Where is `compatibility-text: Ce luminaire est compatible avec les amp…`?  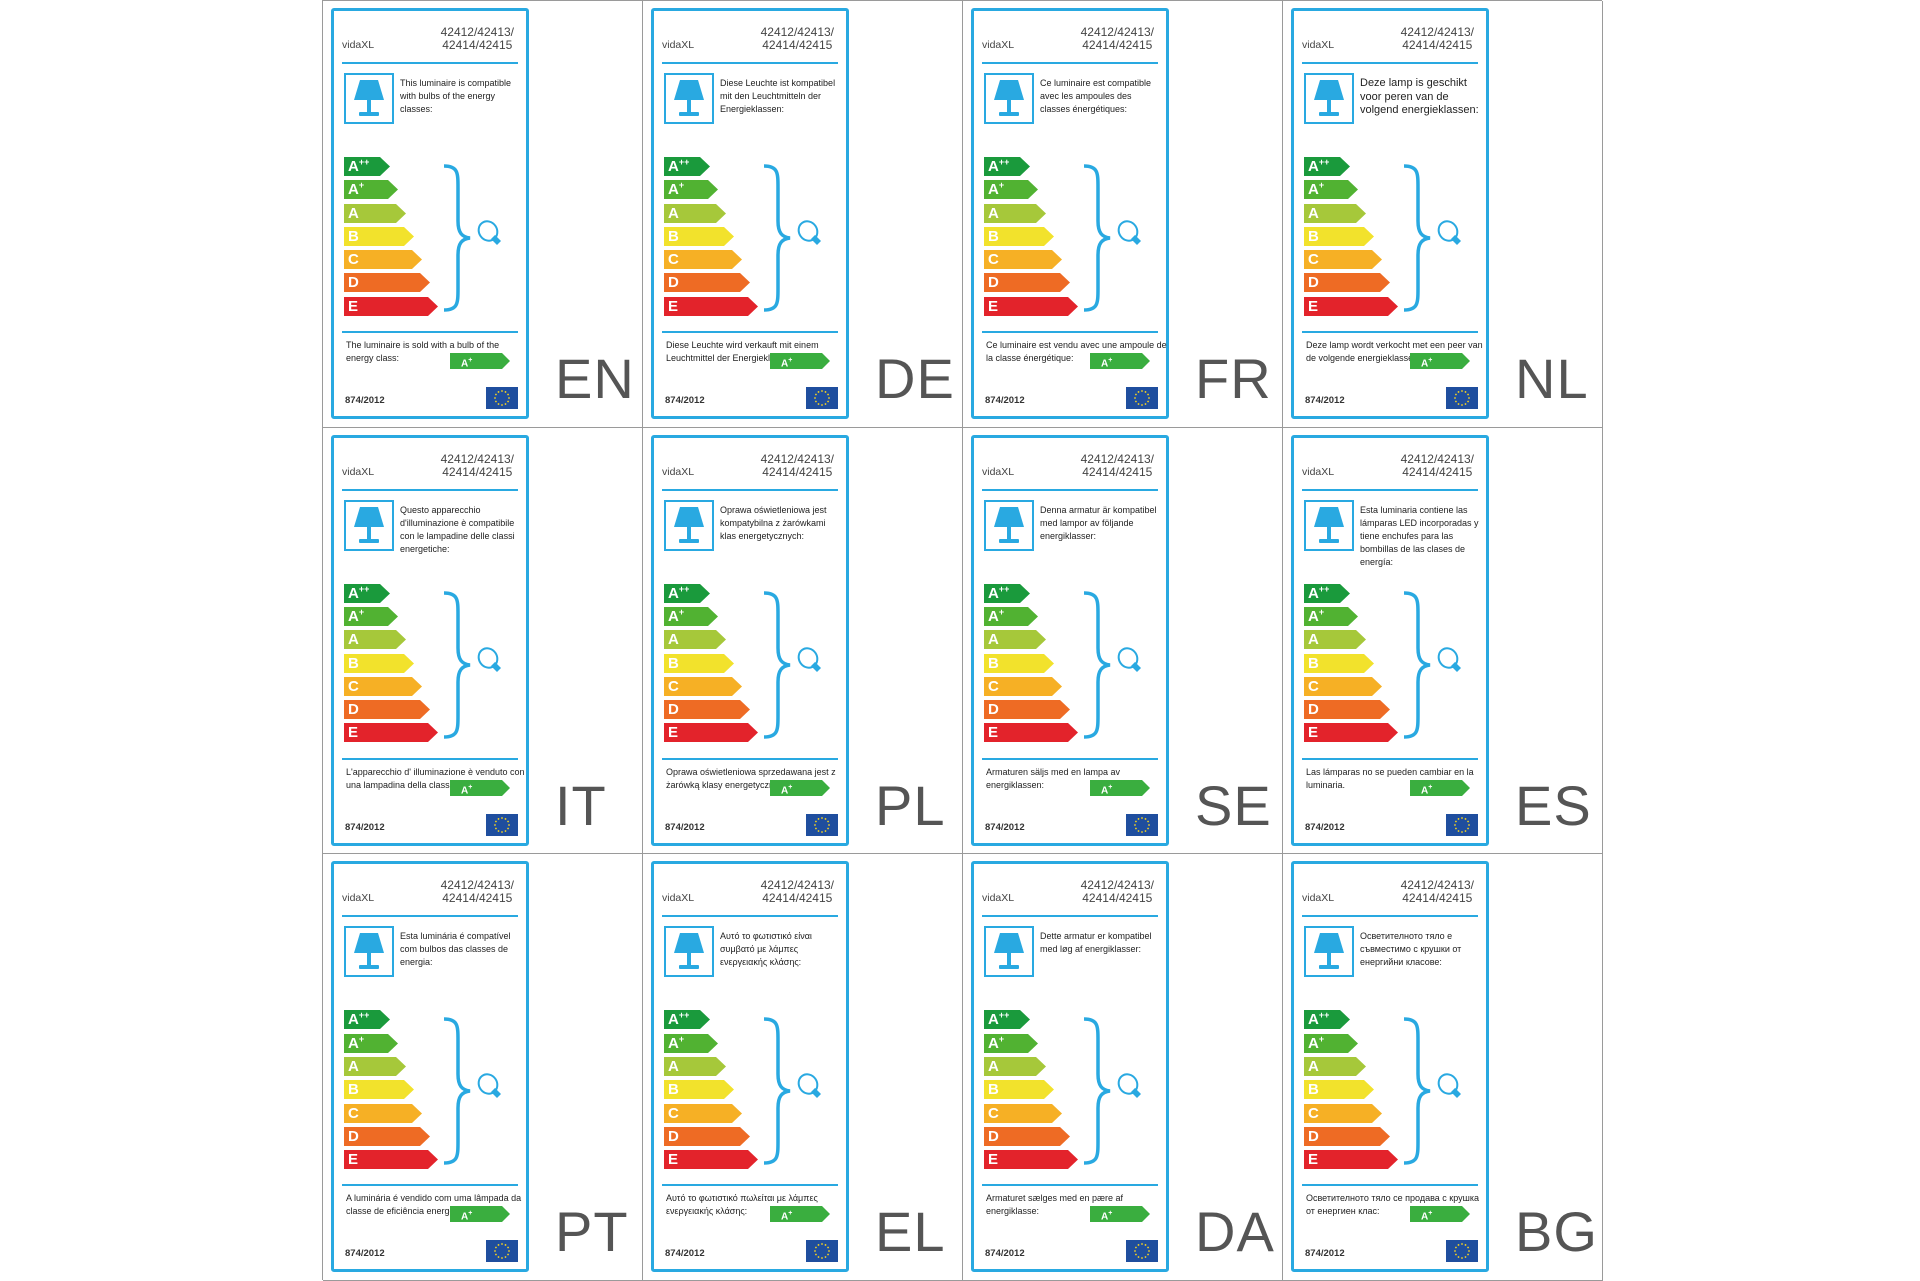 compatibility-text: Ce luminaire est compatible avec les amp… is located at coordinates (1096, 96).